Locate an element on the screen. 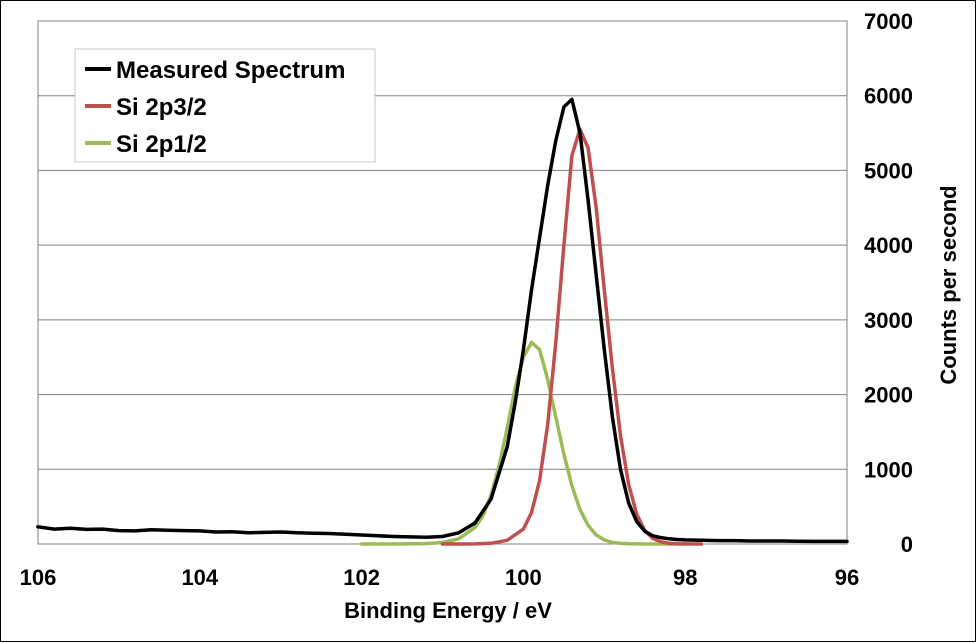  y-tick-label: 0 is located at coordinates (907, 544).